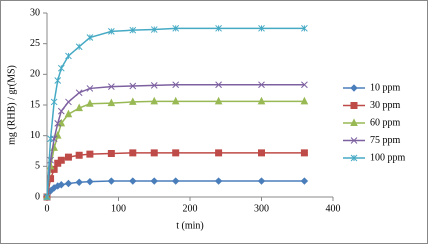 The height and width of the screenshot is (244, 428). Describe the element at coordinates (35, 74) in the screenshot. I see `y-tick-label: 20` at that location.